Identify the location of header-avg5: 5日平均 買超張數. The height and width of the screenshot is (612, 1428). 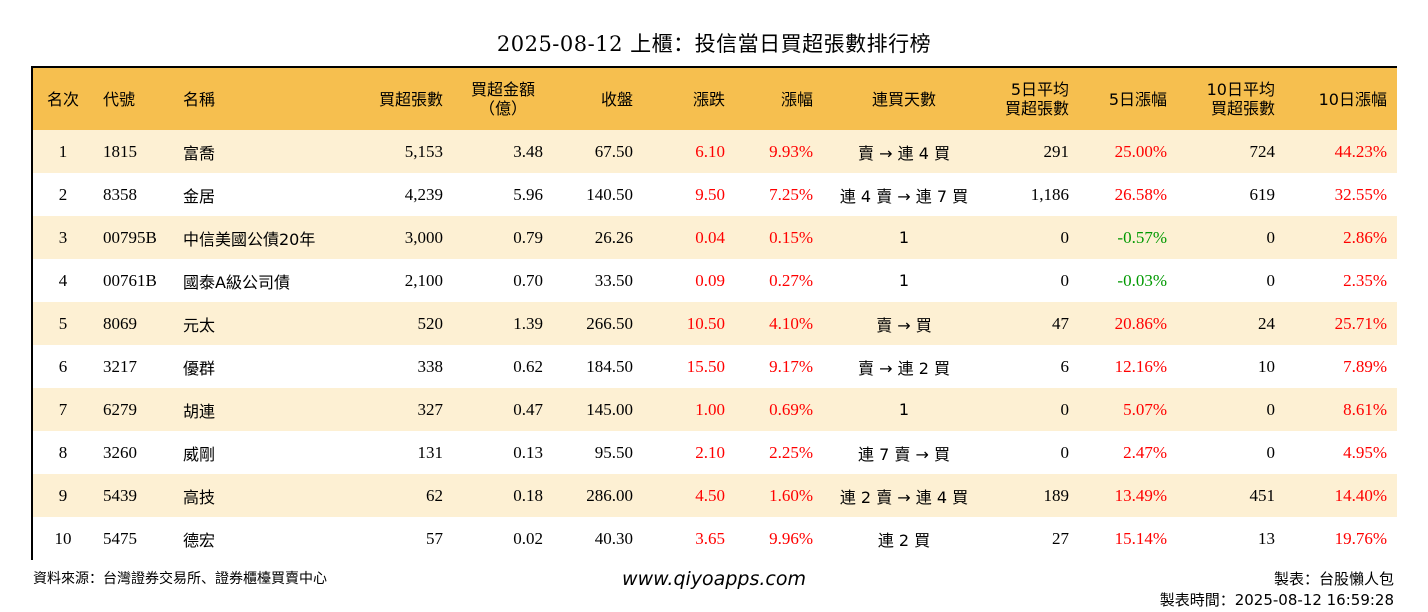
(1032, 99).